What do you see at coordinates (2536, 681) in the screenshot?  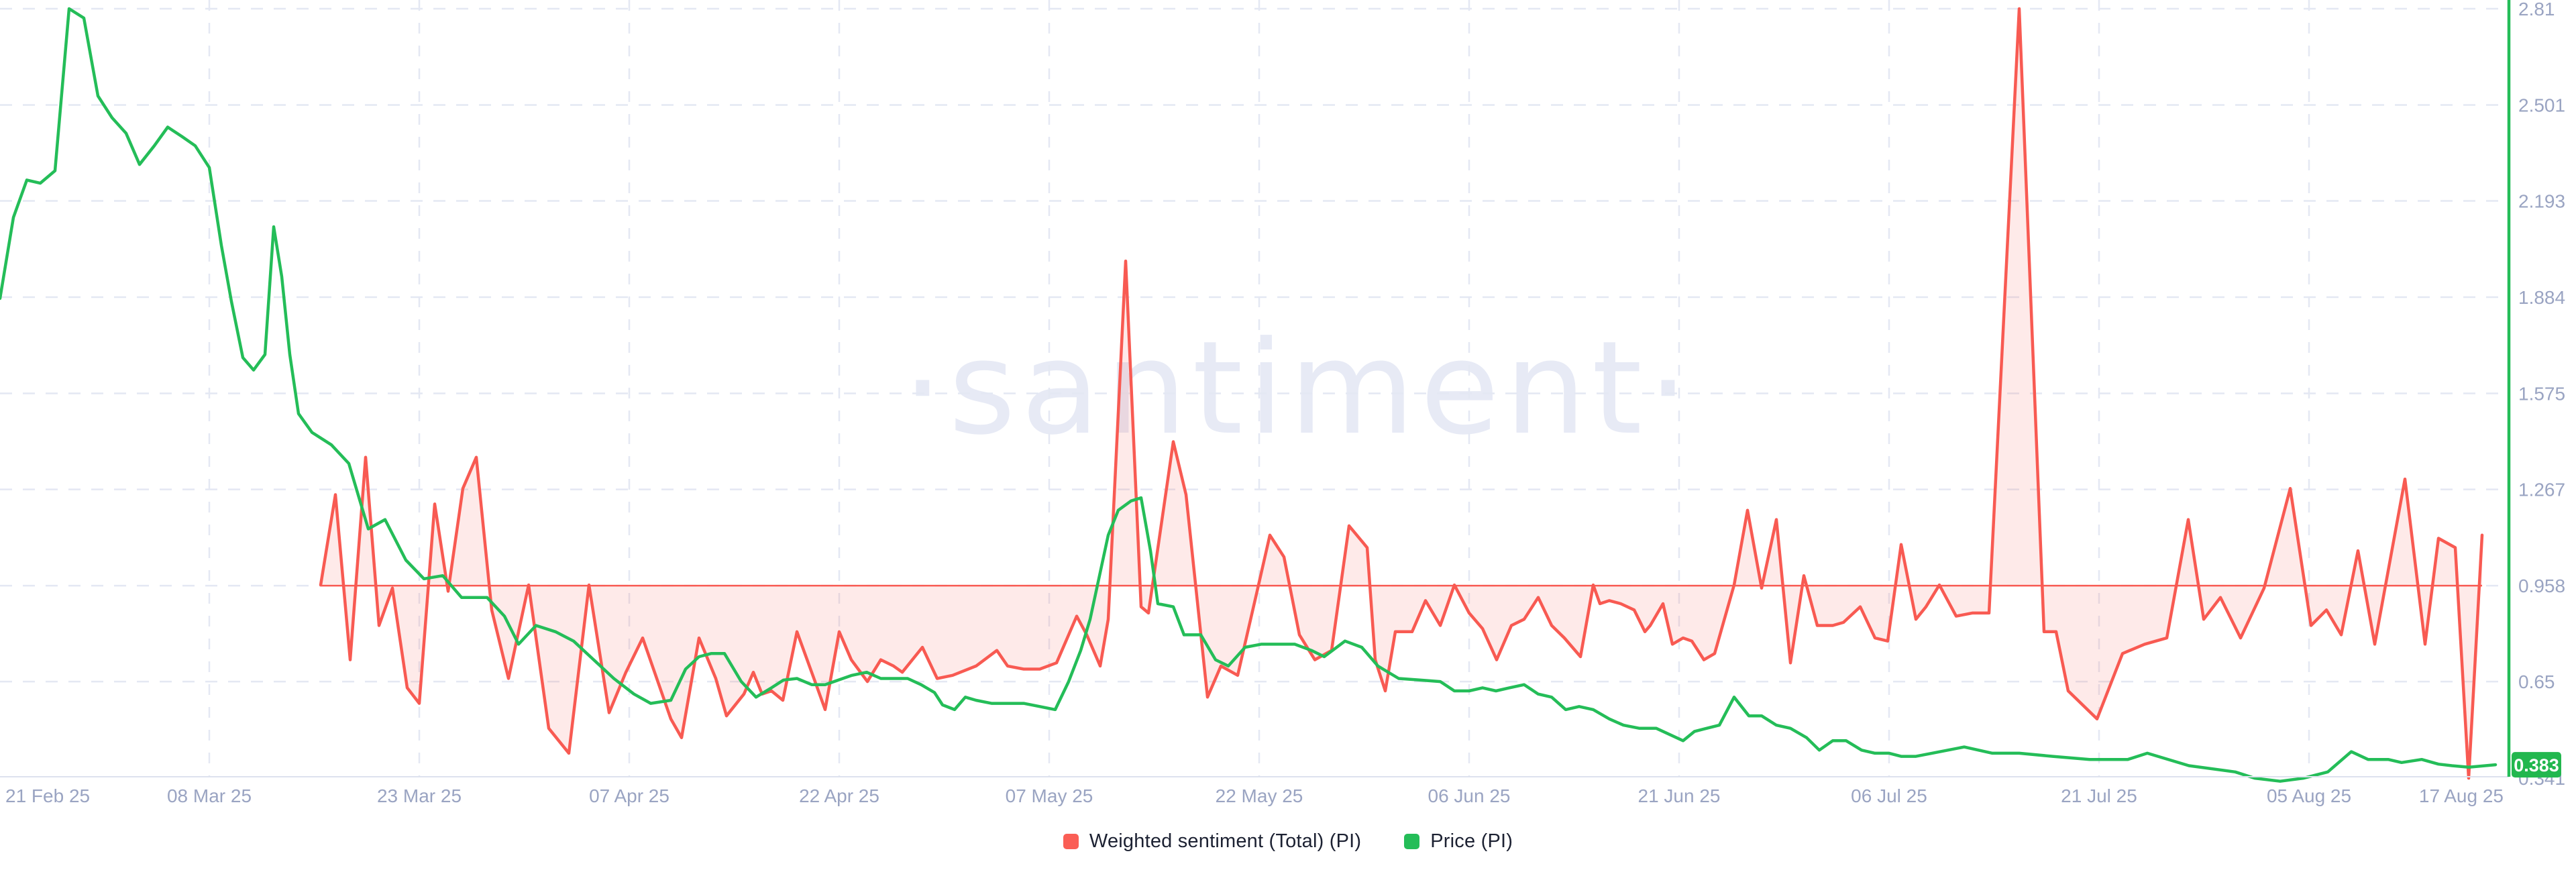 I see `y-tick-label: 0.65` at bounding box center [2536, 681].